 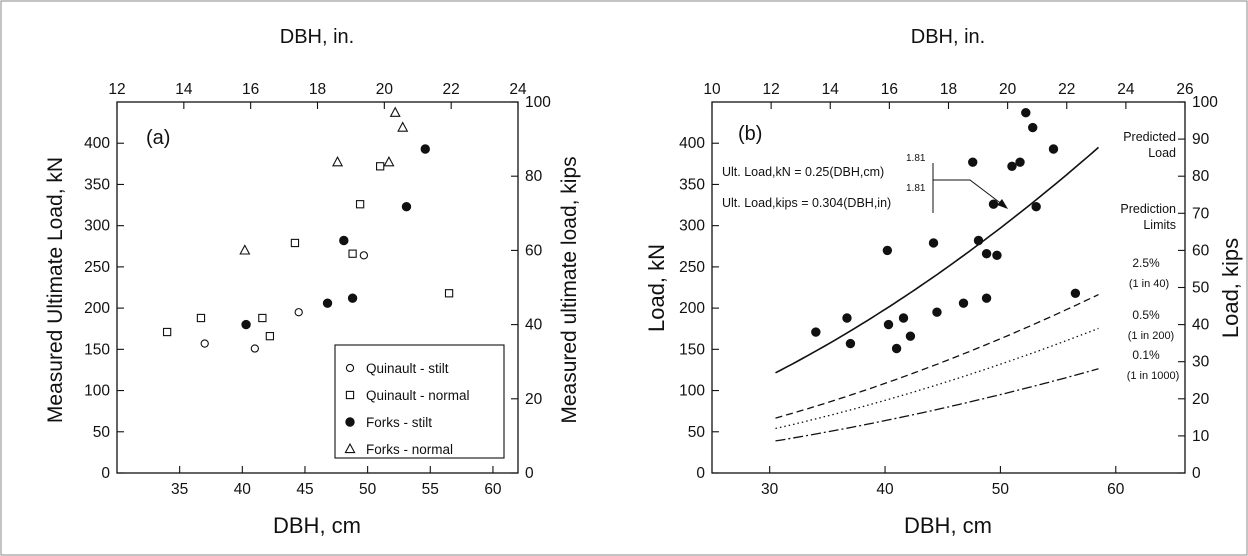 What do you see at coordinates (771, 89) in the screenshot?
I see `panel-b-x2-tick-label: 12` at bounding box center [771, 89].